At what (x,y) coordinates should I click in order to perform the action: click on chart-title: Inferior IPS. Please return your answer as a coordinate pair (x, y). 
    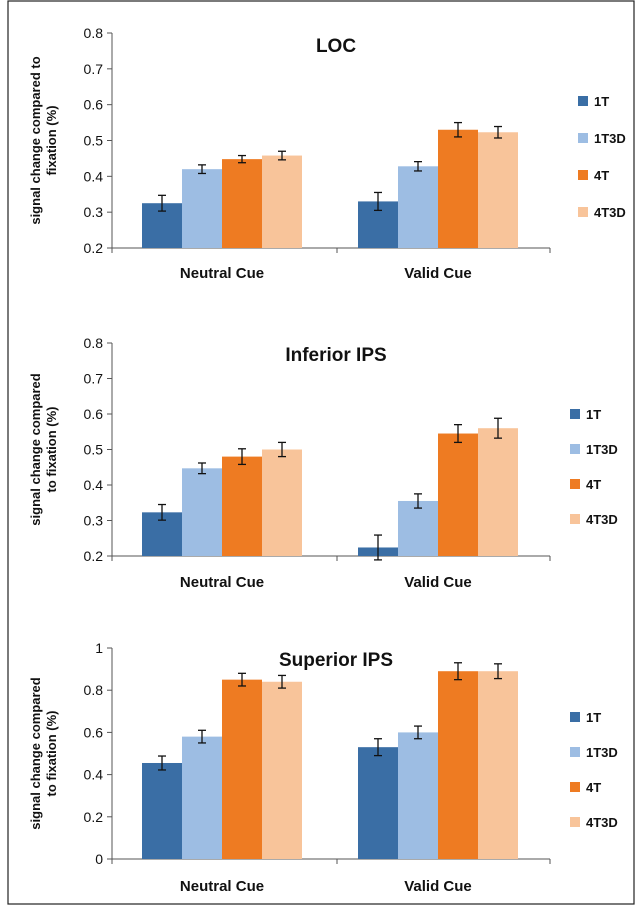
    Looking at the image, I should click on (335, 355).